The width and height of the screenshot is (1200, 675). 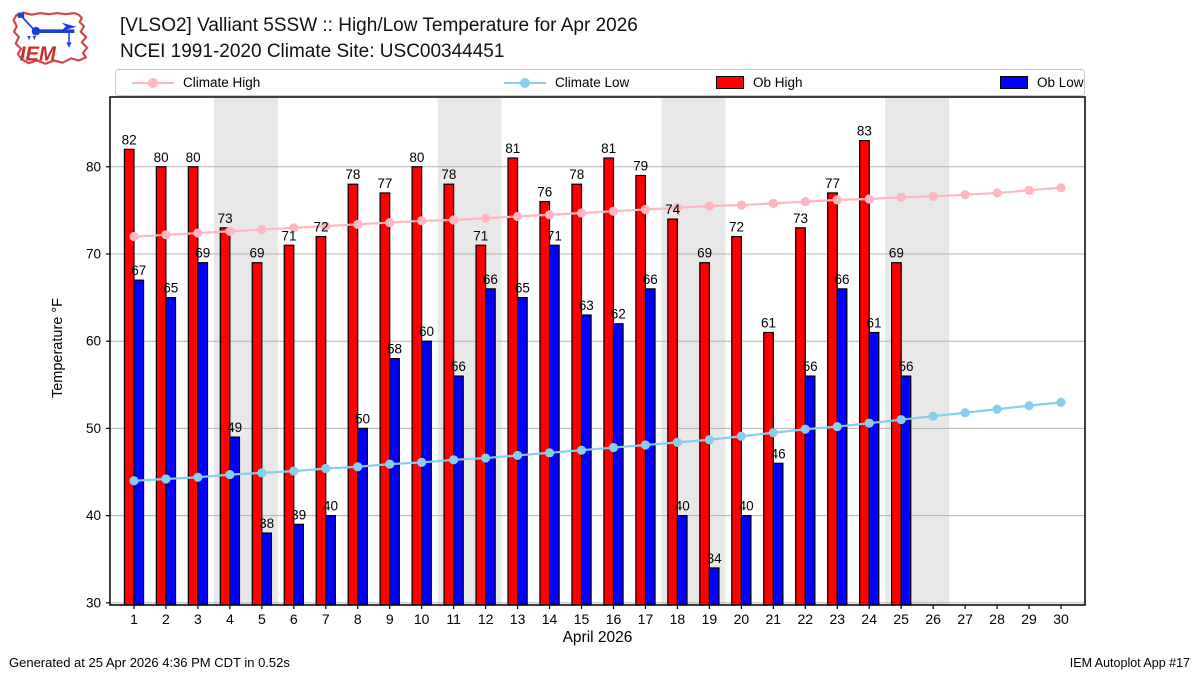 I want to click on x-tick-label: 4, so click(x=230, y=619).